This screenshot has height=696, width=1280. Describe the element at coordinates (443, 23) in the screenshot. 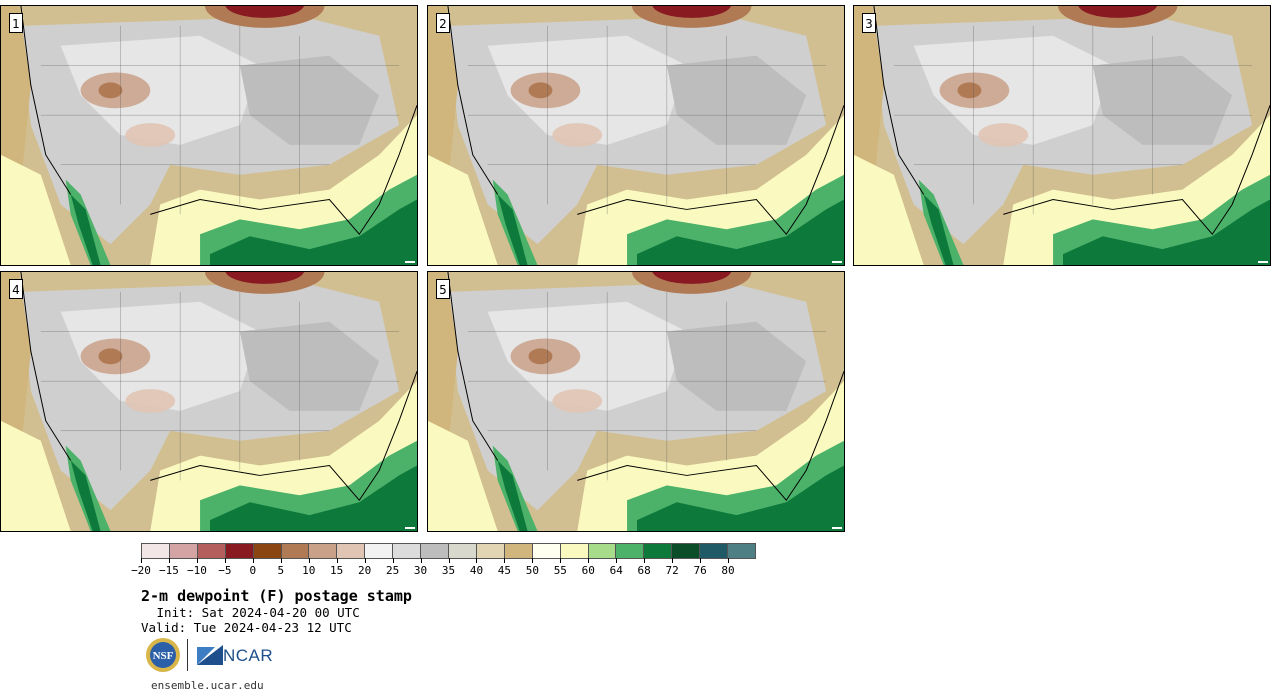

I see `panel-number-label: 2` at that location.